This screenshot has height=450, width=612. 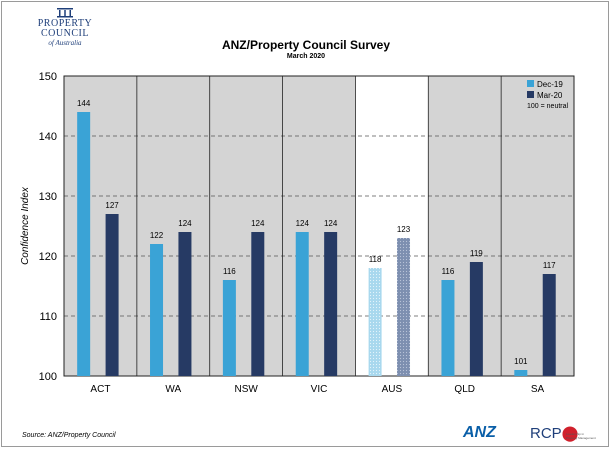 What do you see at coordinates (546, 433) in the screenshot?
I see `rcp-logo-text: RCP` at bounding box center [546, 433].